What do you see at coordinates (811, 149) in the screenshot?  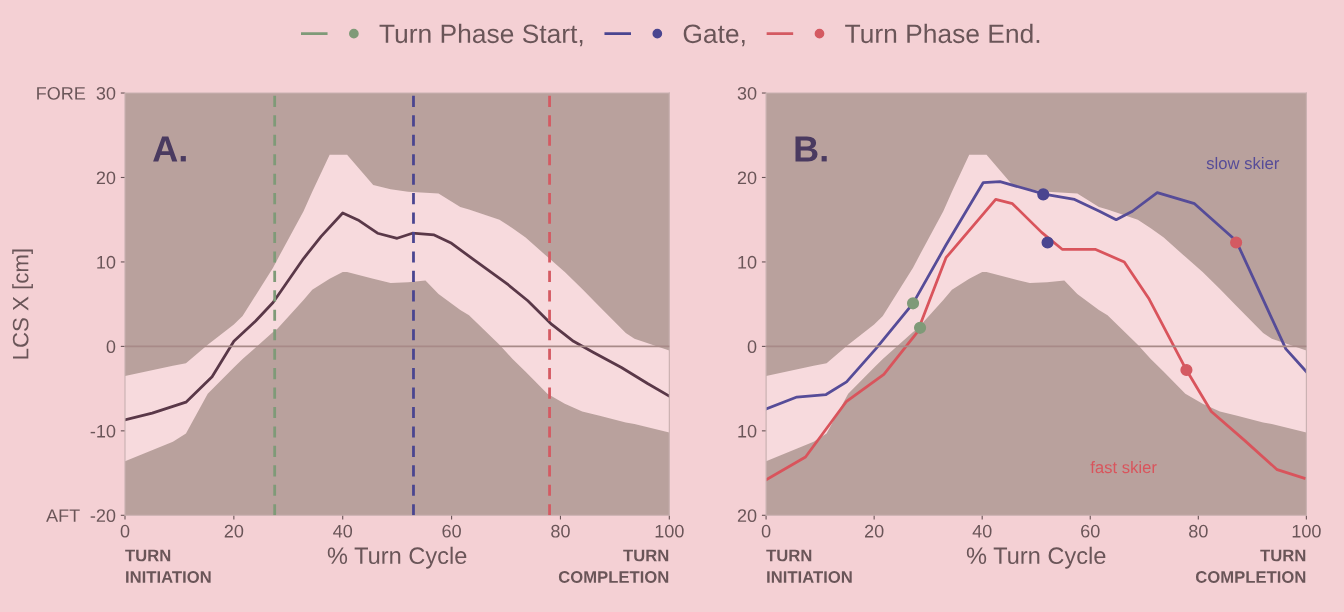 I see `annotation: B.` at bounding box center [811, 149].